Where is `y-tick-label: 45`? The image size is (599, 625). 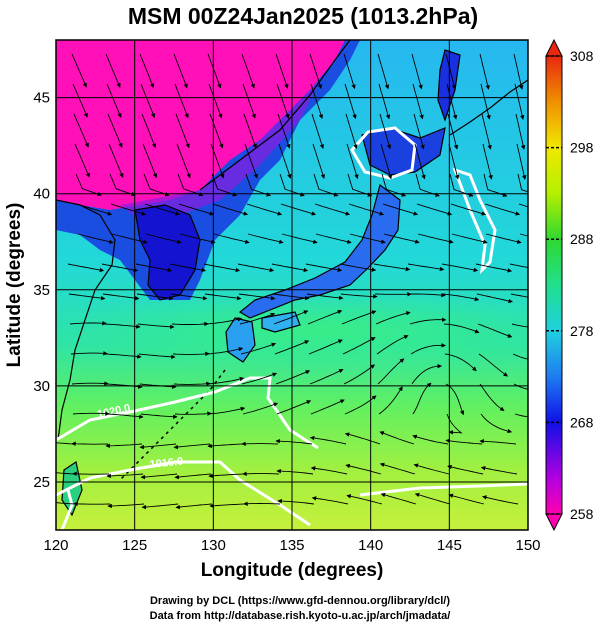
y-tick-label: 45 is located at coordinates (41, 98).